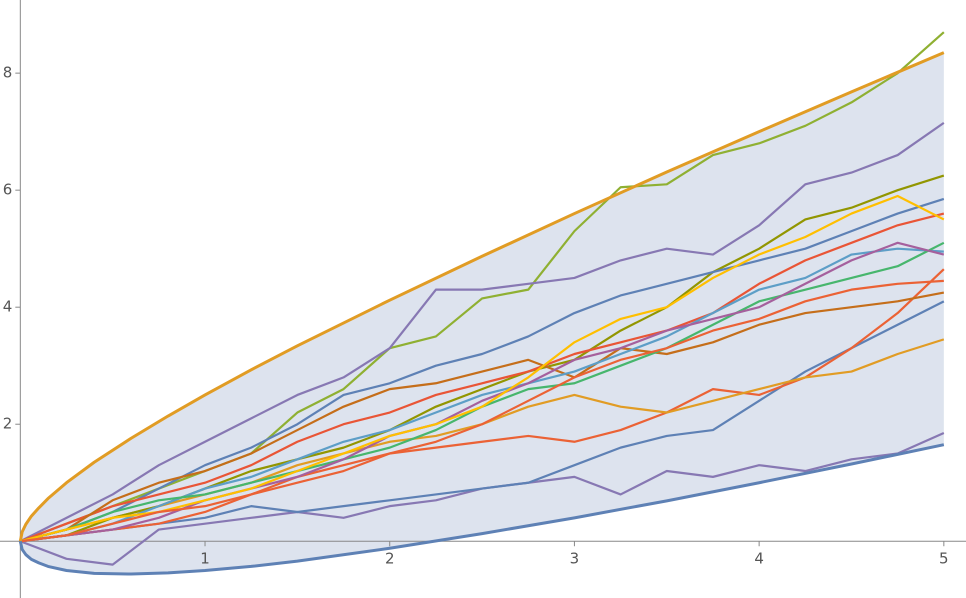  I want to click on x-tick-label: 2, so click(390, 559).